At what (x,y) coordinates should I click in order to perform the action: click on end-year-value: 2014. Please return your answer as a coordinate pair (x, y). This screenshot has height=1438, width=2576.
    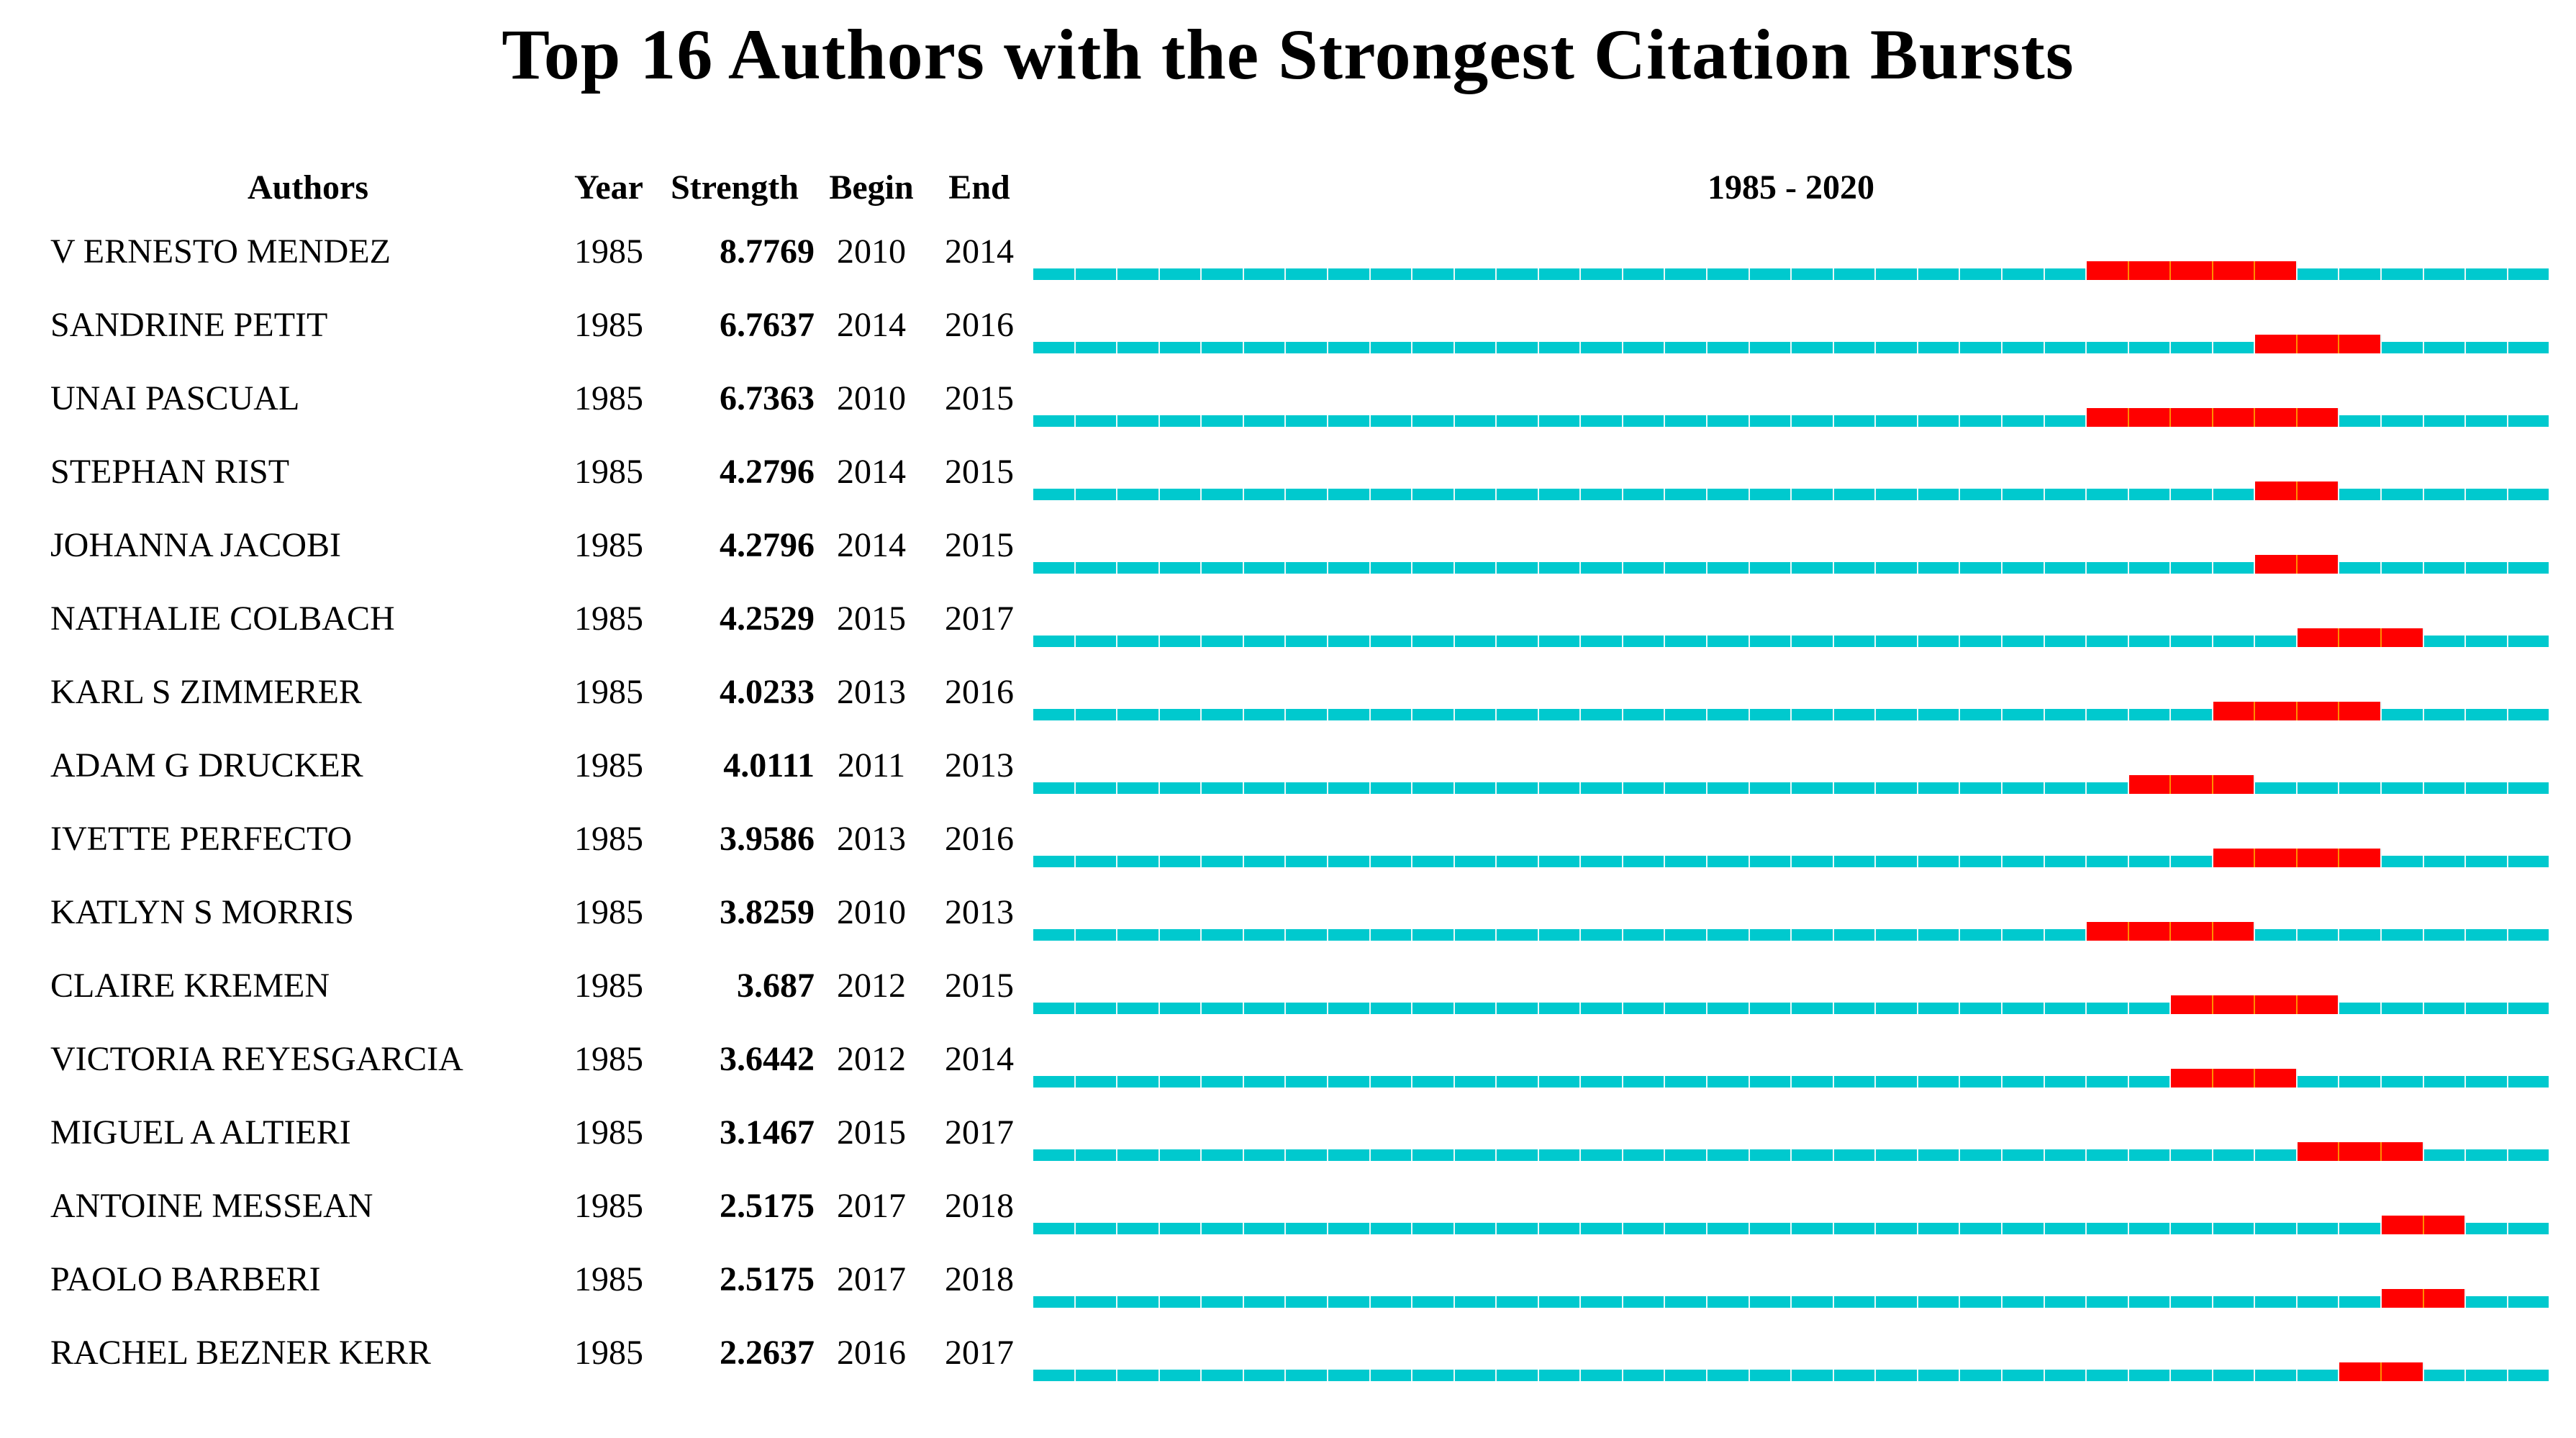
    Looking at the image, I should click on (979, 251).